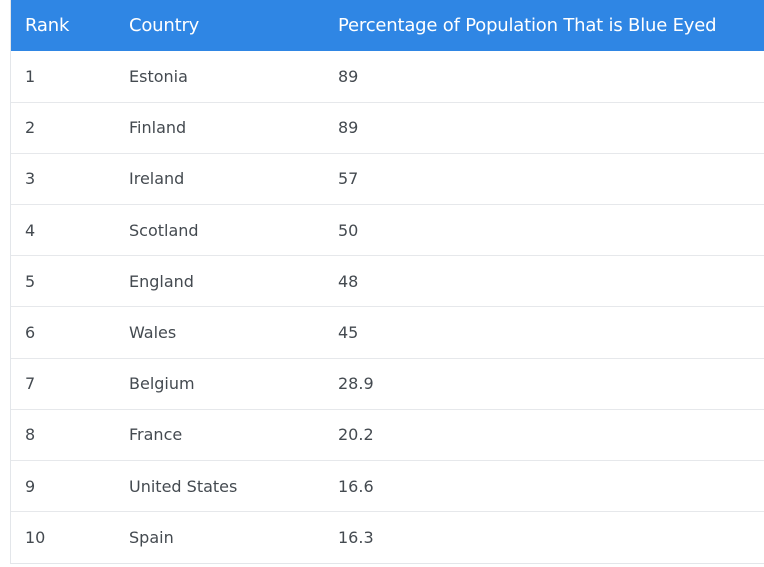 This screenshot has width=764, height=567. I want to click on column-header-country: Country, so click(164, 25).